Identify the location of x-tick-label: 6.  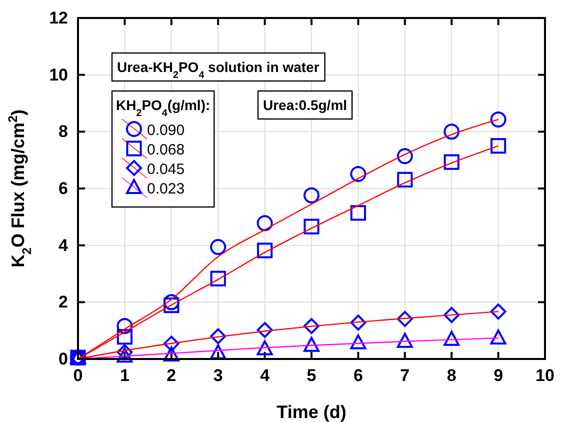
(358, 376).